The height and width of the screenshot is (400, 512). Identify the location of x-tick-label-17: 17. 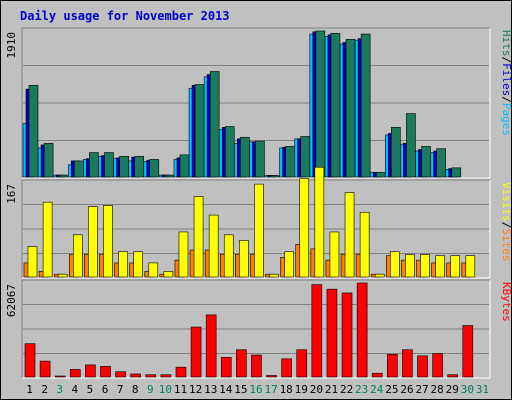
(270, 389).